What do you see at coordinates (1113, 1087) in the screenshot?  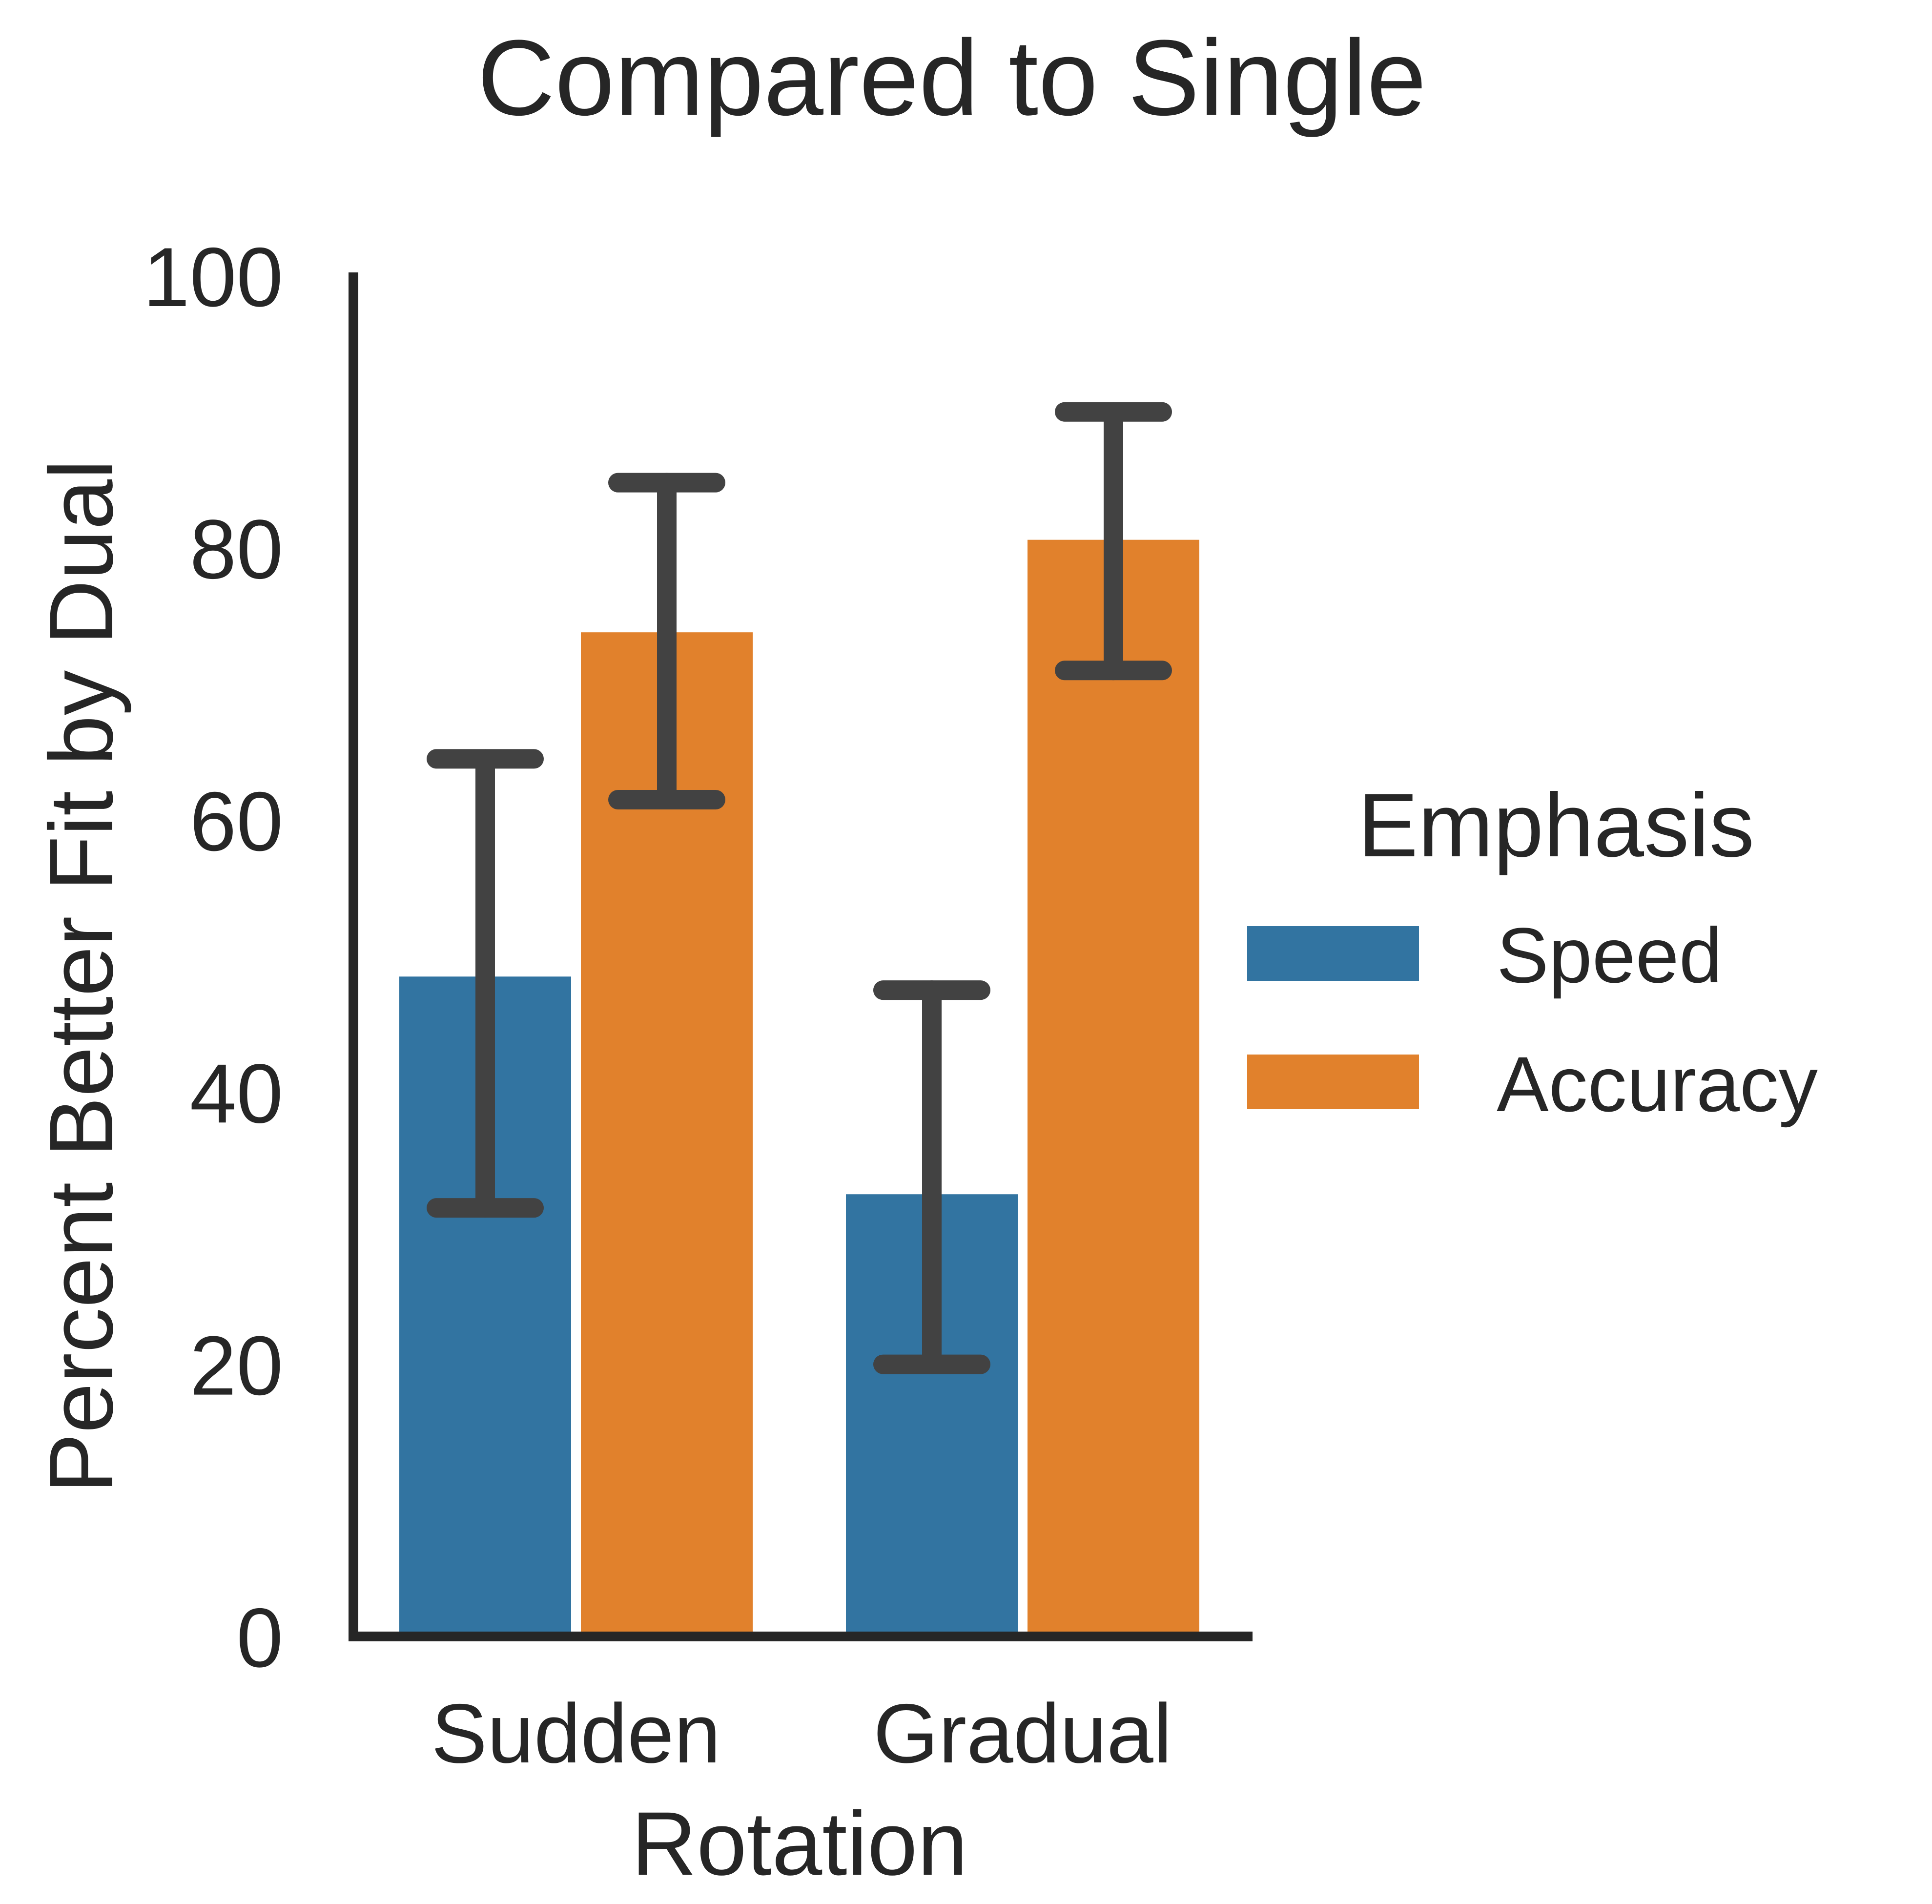 I see `bar-gradual-accuracy` at bounding box center [1113, 1087].